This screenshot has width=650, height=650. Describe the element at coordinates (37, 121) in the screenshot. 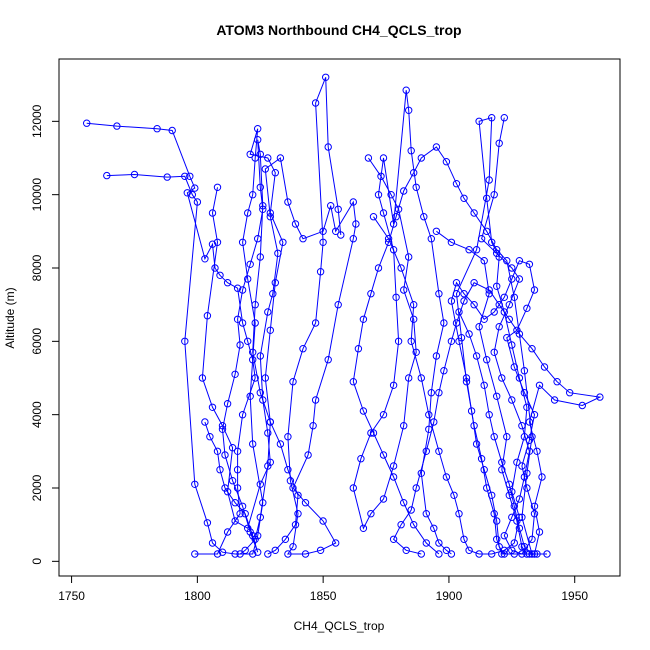

I see `y-tick-label: 12000` at that location.